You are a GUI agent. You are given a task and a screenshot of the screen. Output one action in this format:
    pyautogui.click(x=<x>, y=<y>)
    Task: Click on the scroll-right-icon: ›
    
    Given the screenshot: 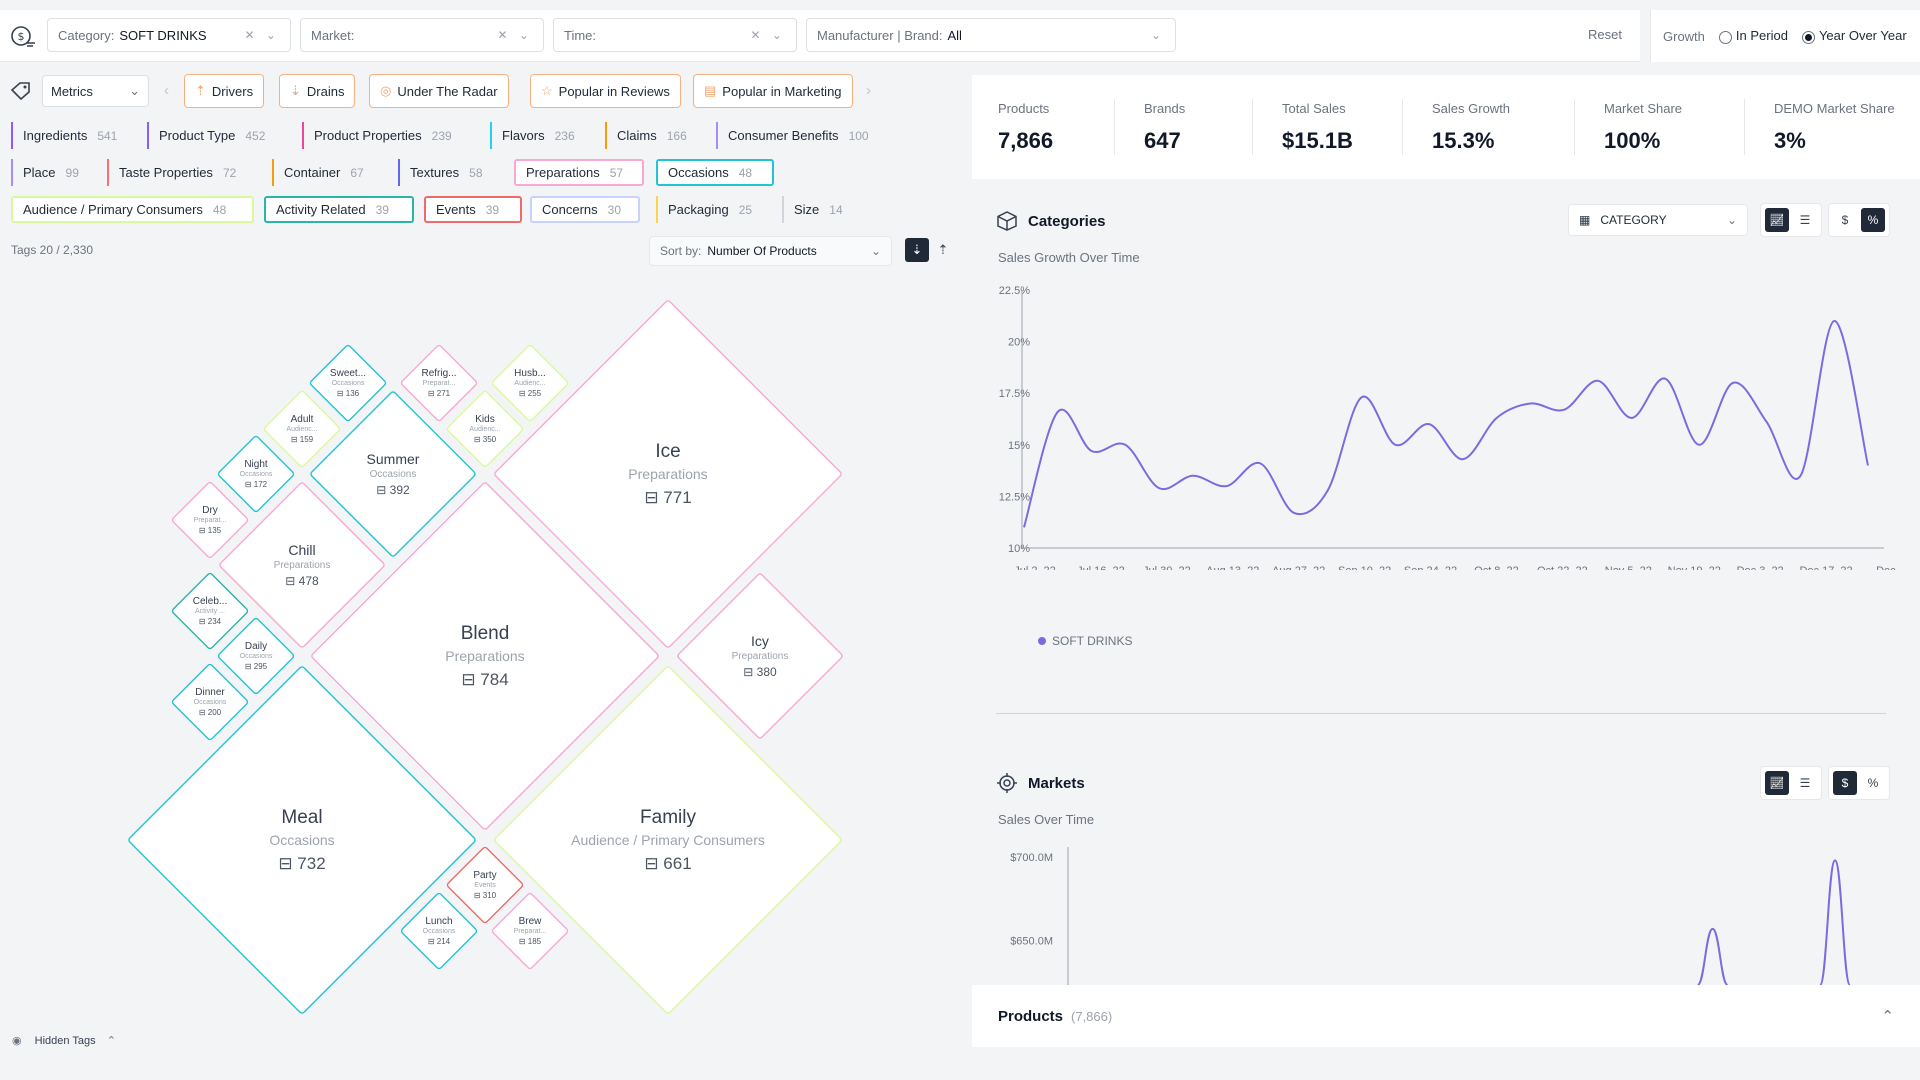 What is the action you would take?
    pyautogui.click(x=868, y=90)
    